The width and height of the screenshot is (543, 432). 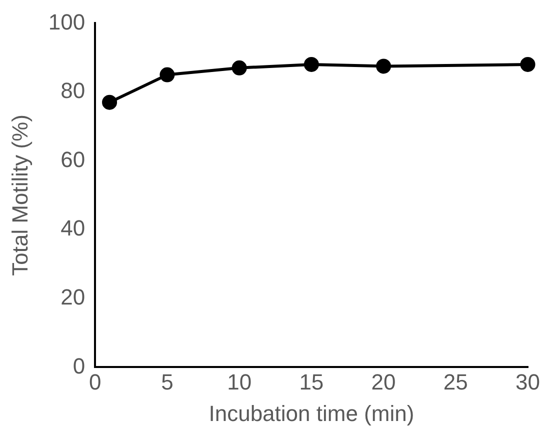 What do you see at coordinates (455, 381) in the screenshot?
I see `x-tick-label: 25` at bounding box center [455, 381].